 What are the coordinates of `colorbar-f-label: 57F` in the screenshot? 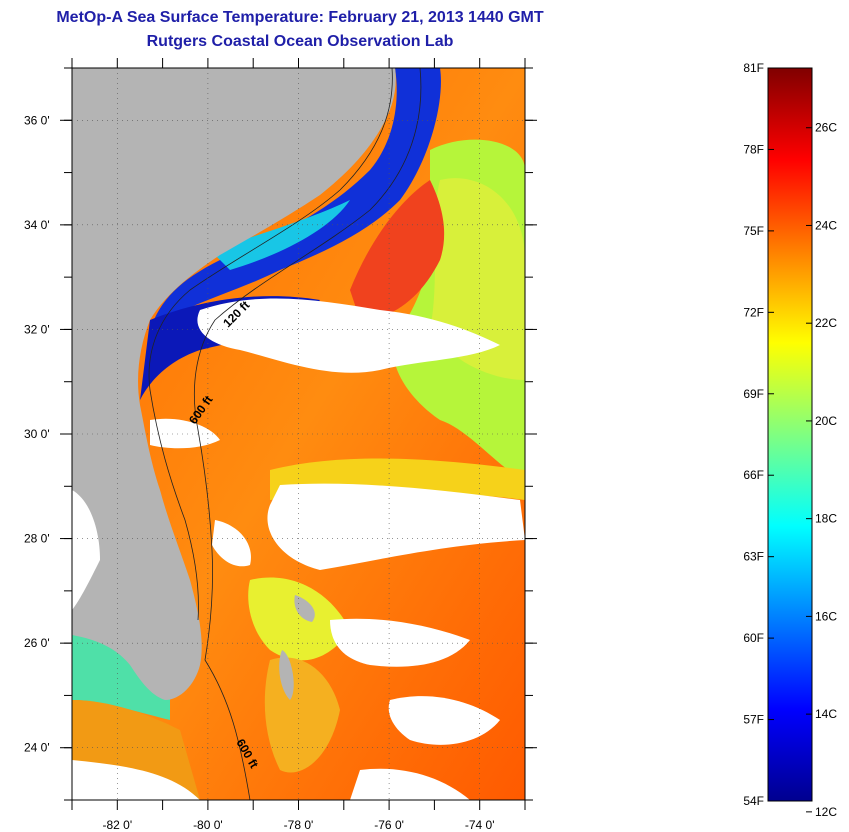 It's located at (753, 720).